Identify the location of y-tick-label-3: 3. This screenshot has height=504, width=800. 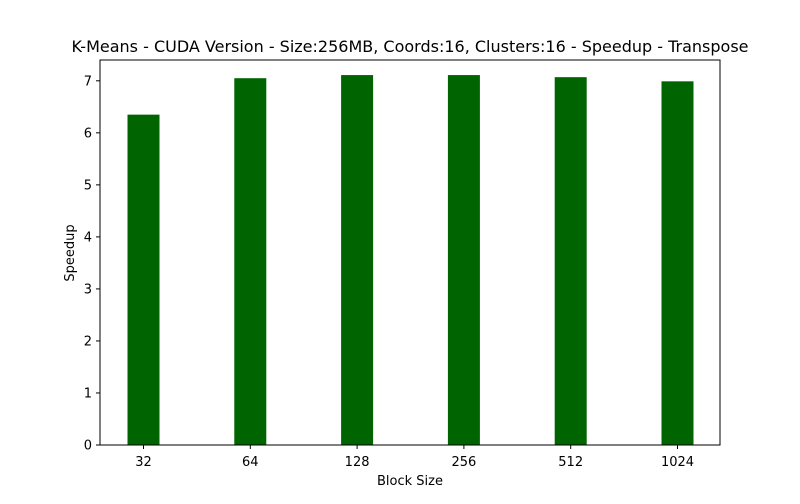
(88, 289).